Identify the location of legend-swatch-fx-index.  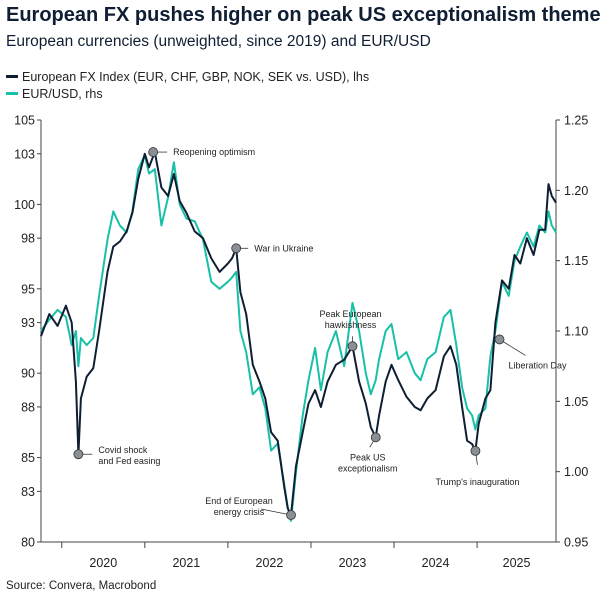
(12, 76).